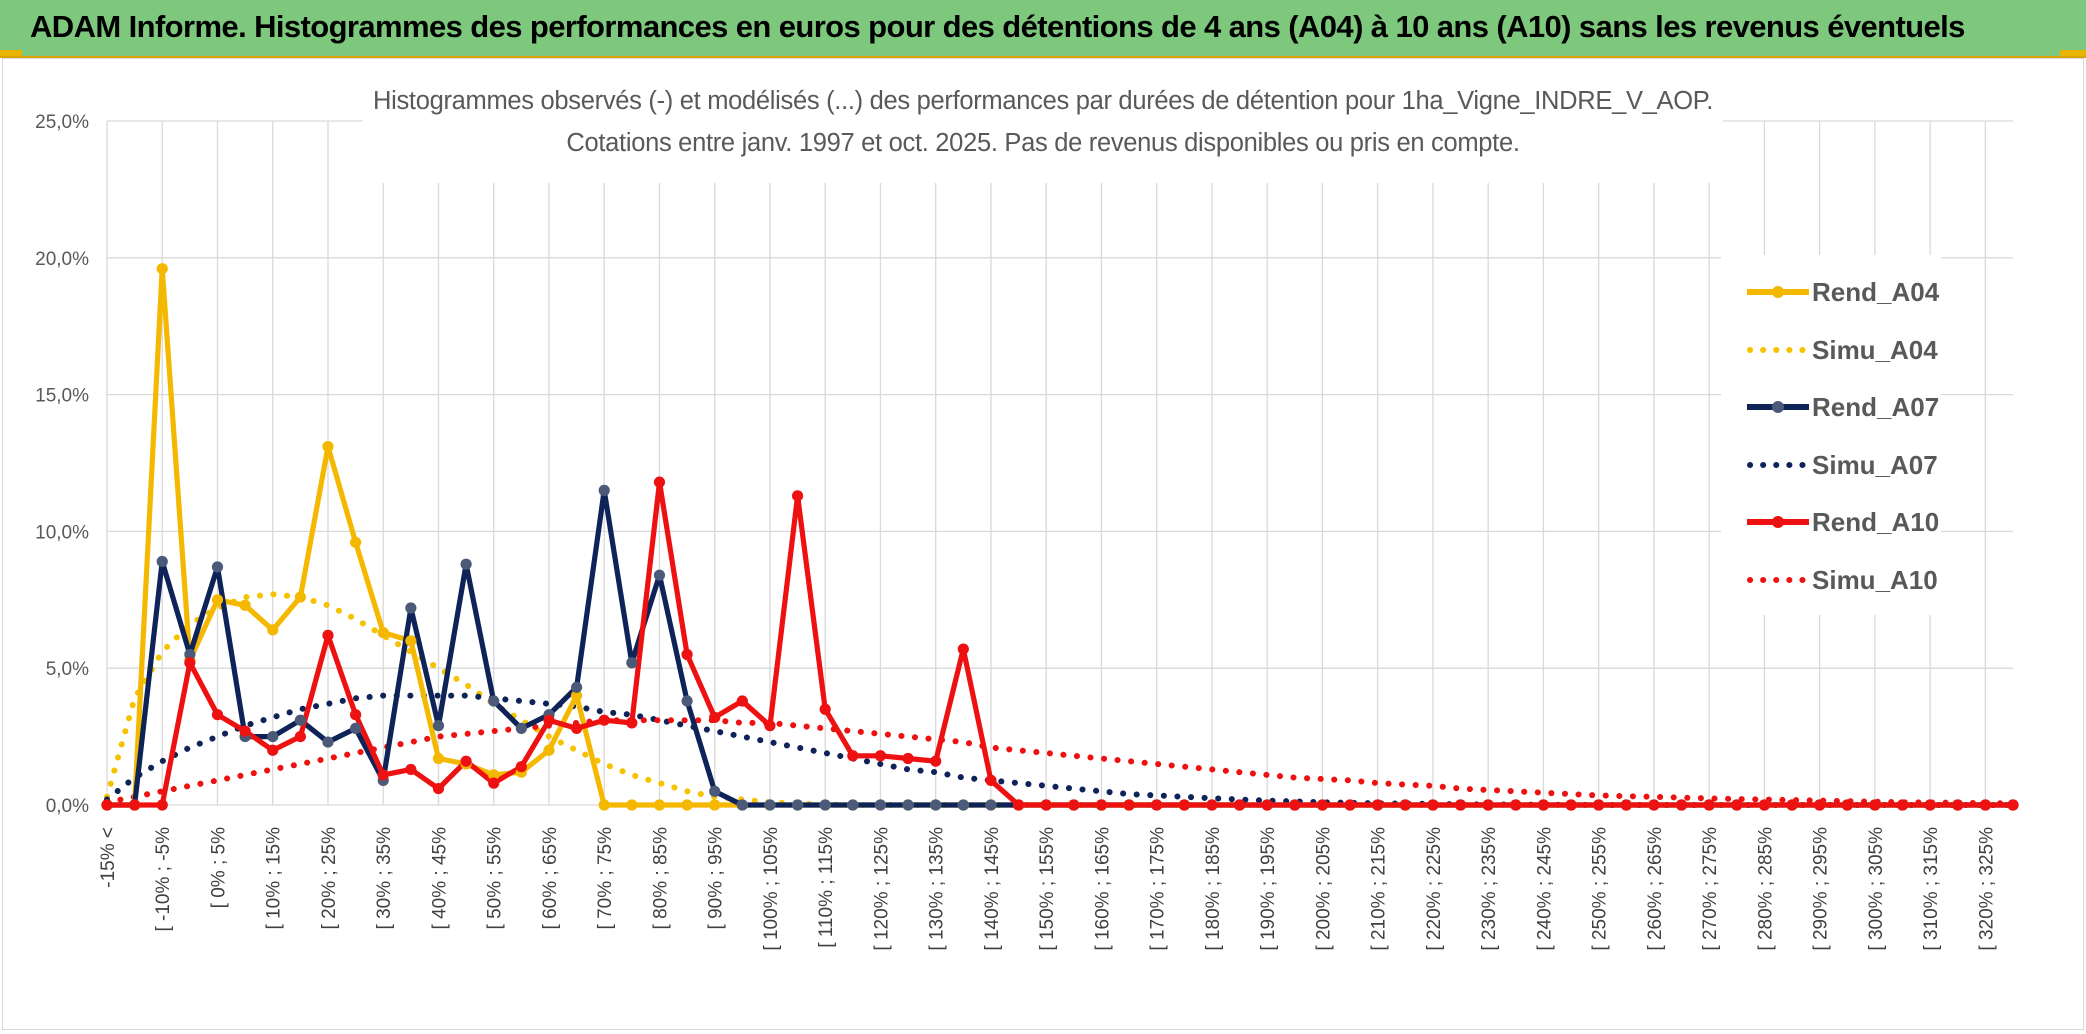  I want to click on legend-label-simu-a04: Simu_A04, so click(1875, 350).